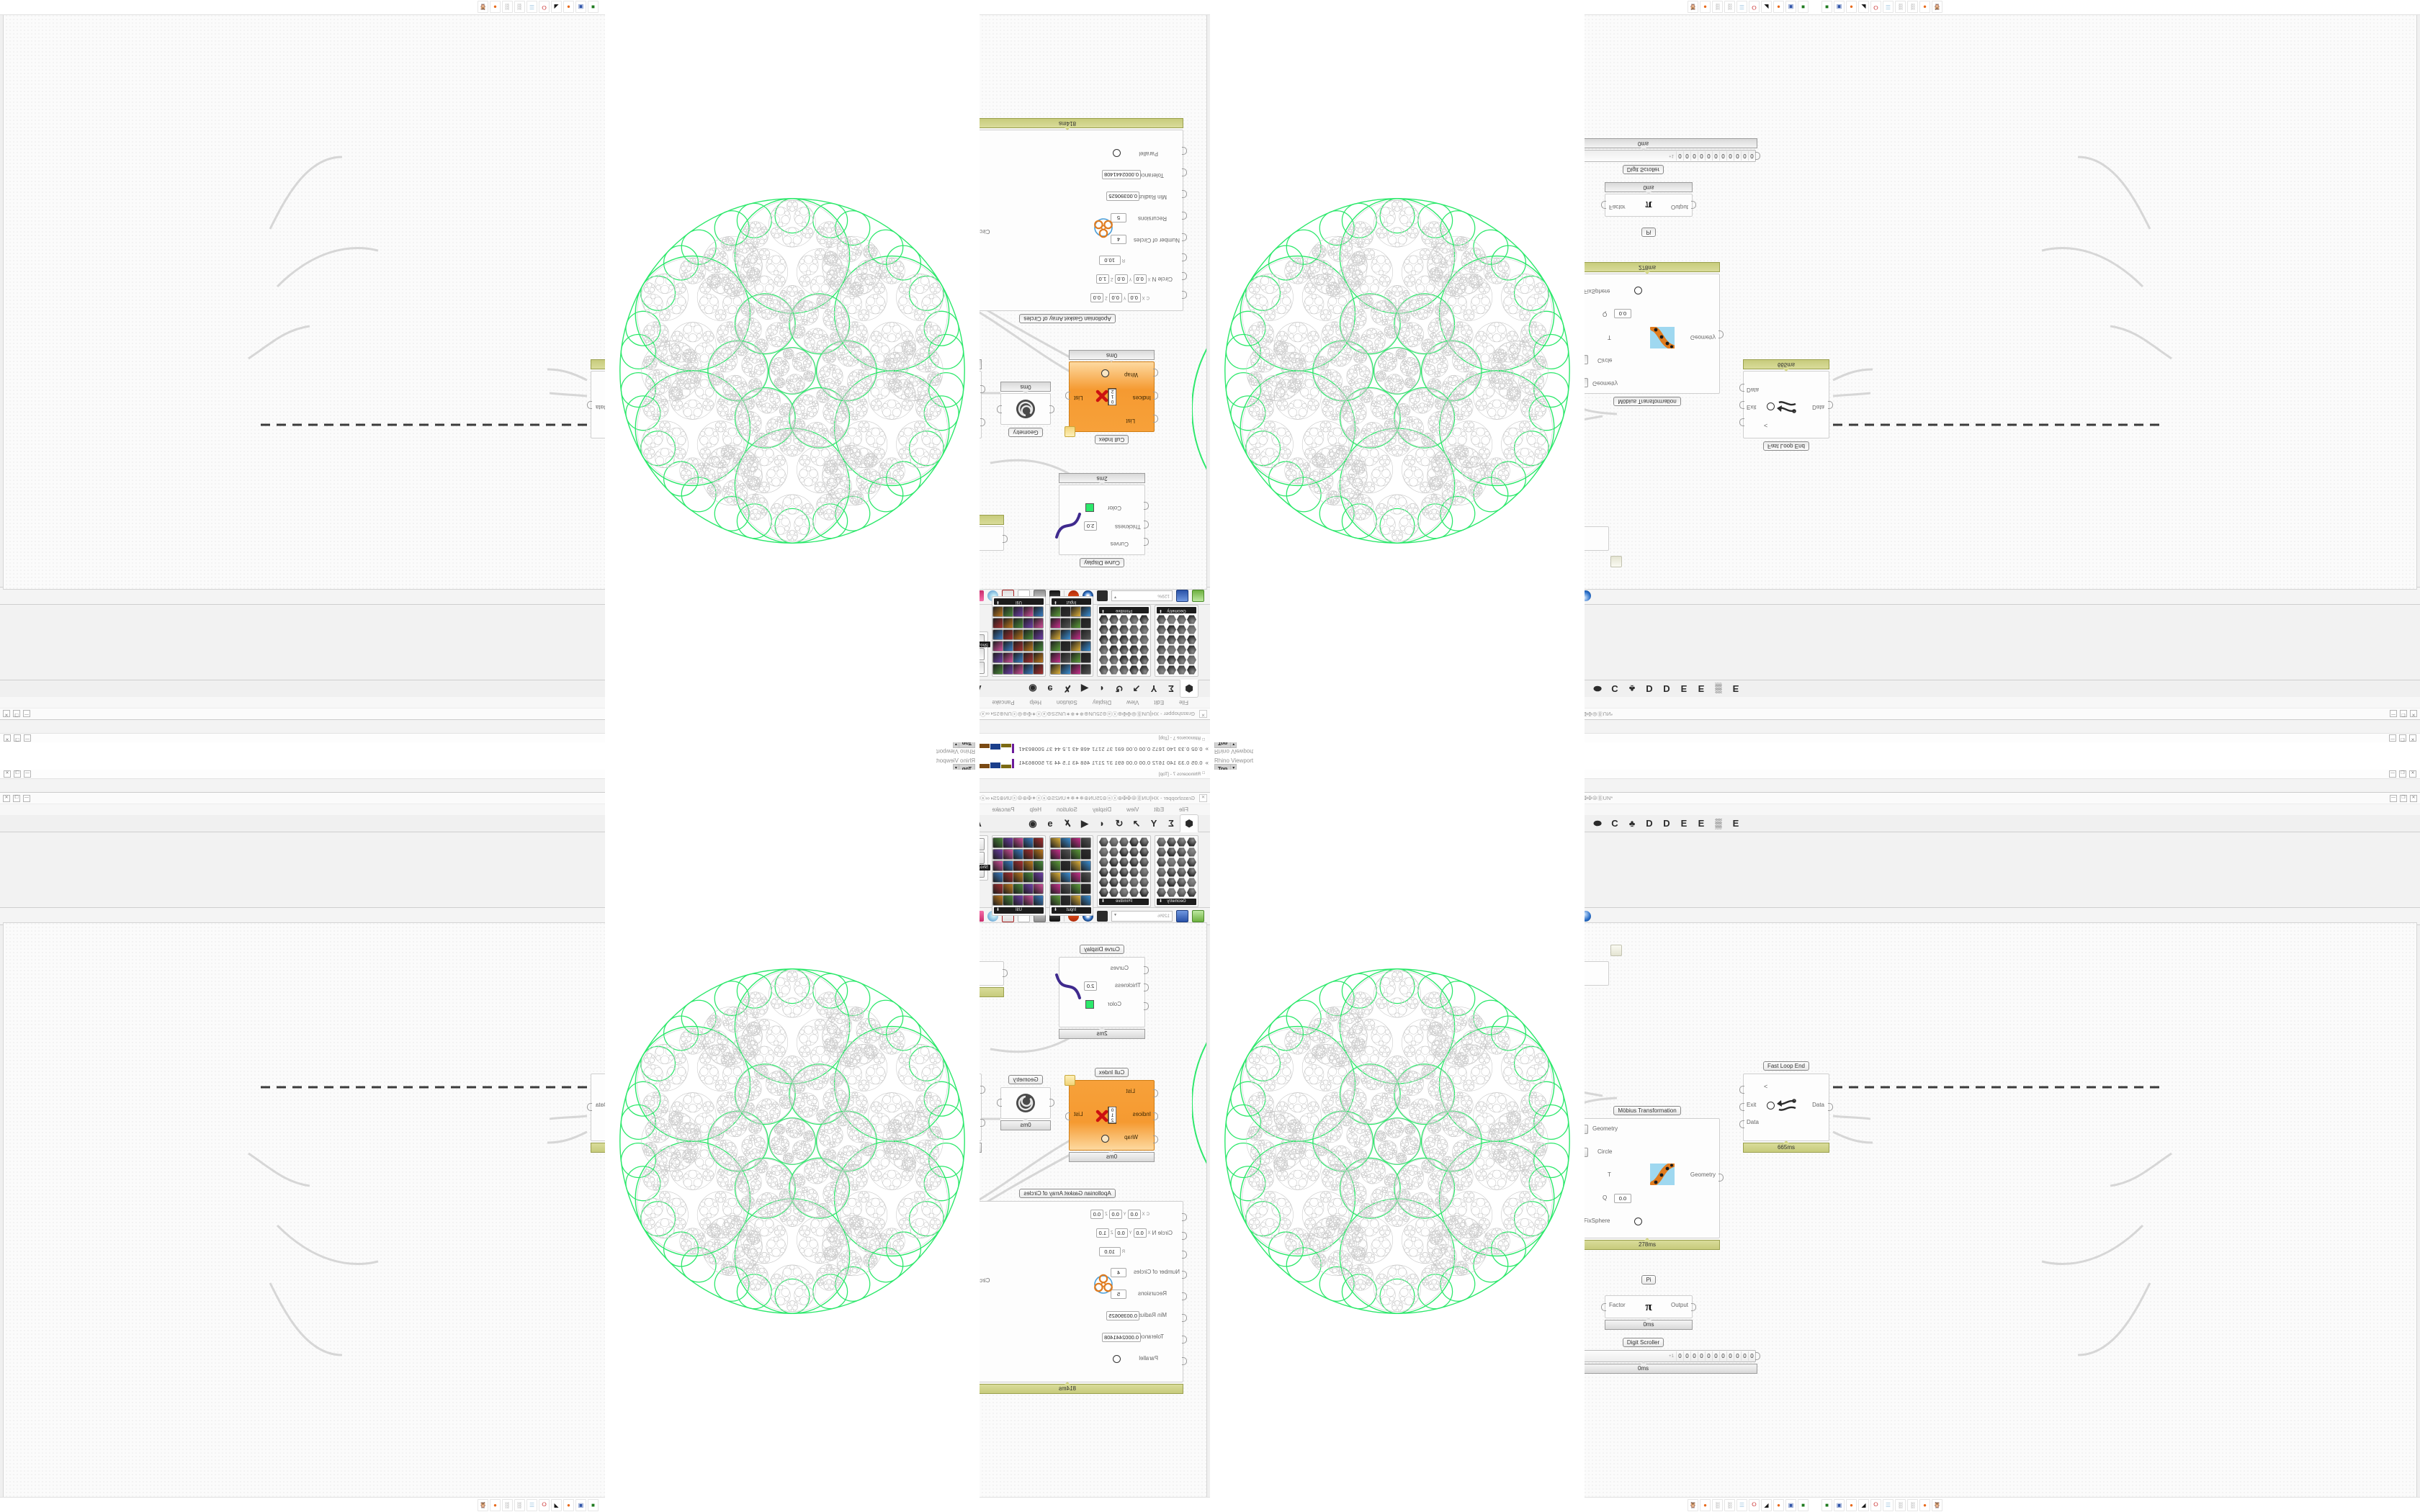 The image size is (2420, 1512). Describe the element at coordinates (1189, 823) in the screenshot. I see `ribbon-tab-left-0: ⬢` at that location.